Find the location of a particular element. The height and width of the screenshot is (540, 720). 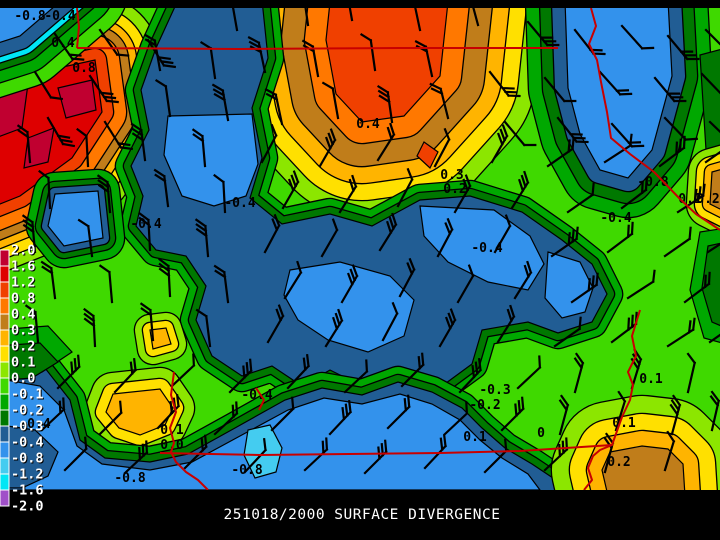

colorbar-label: -1.6 is located at coordinates (28, 492).